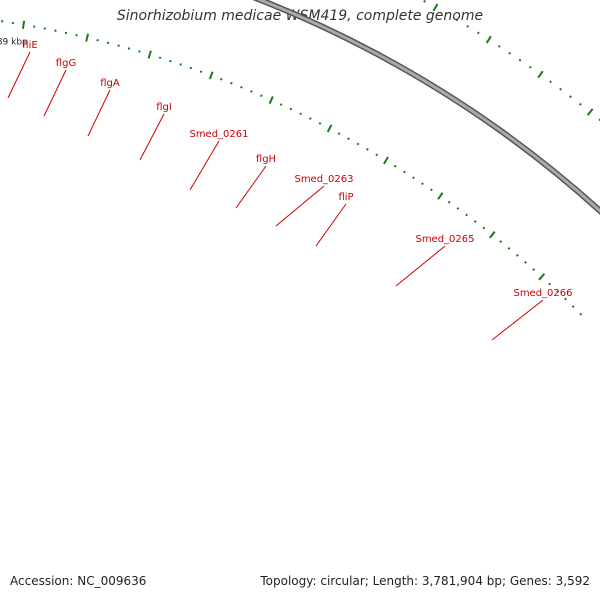  What do you see at coordinates (110, 83) in the screenshot?
I see `gene-label-flgA: flgA` at bounding box center [110, 83].